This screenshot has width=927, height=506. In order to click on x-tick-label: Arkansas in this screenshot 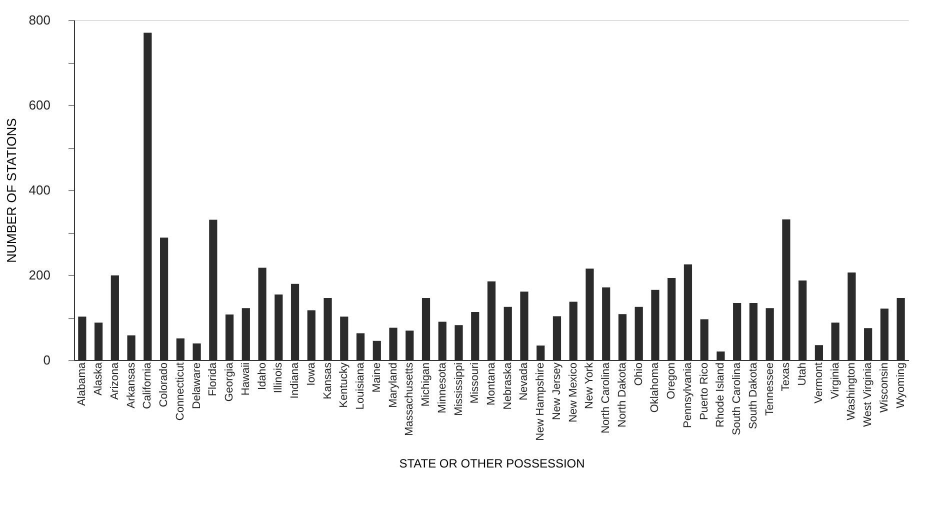, I will do `click(131, 385)`.